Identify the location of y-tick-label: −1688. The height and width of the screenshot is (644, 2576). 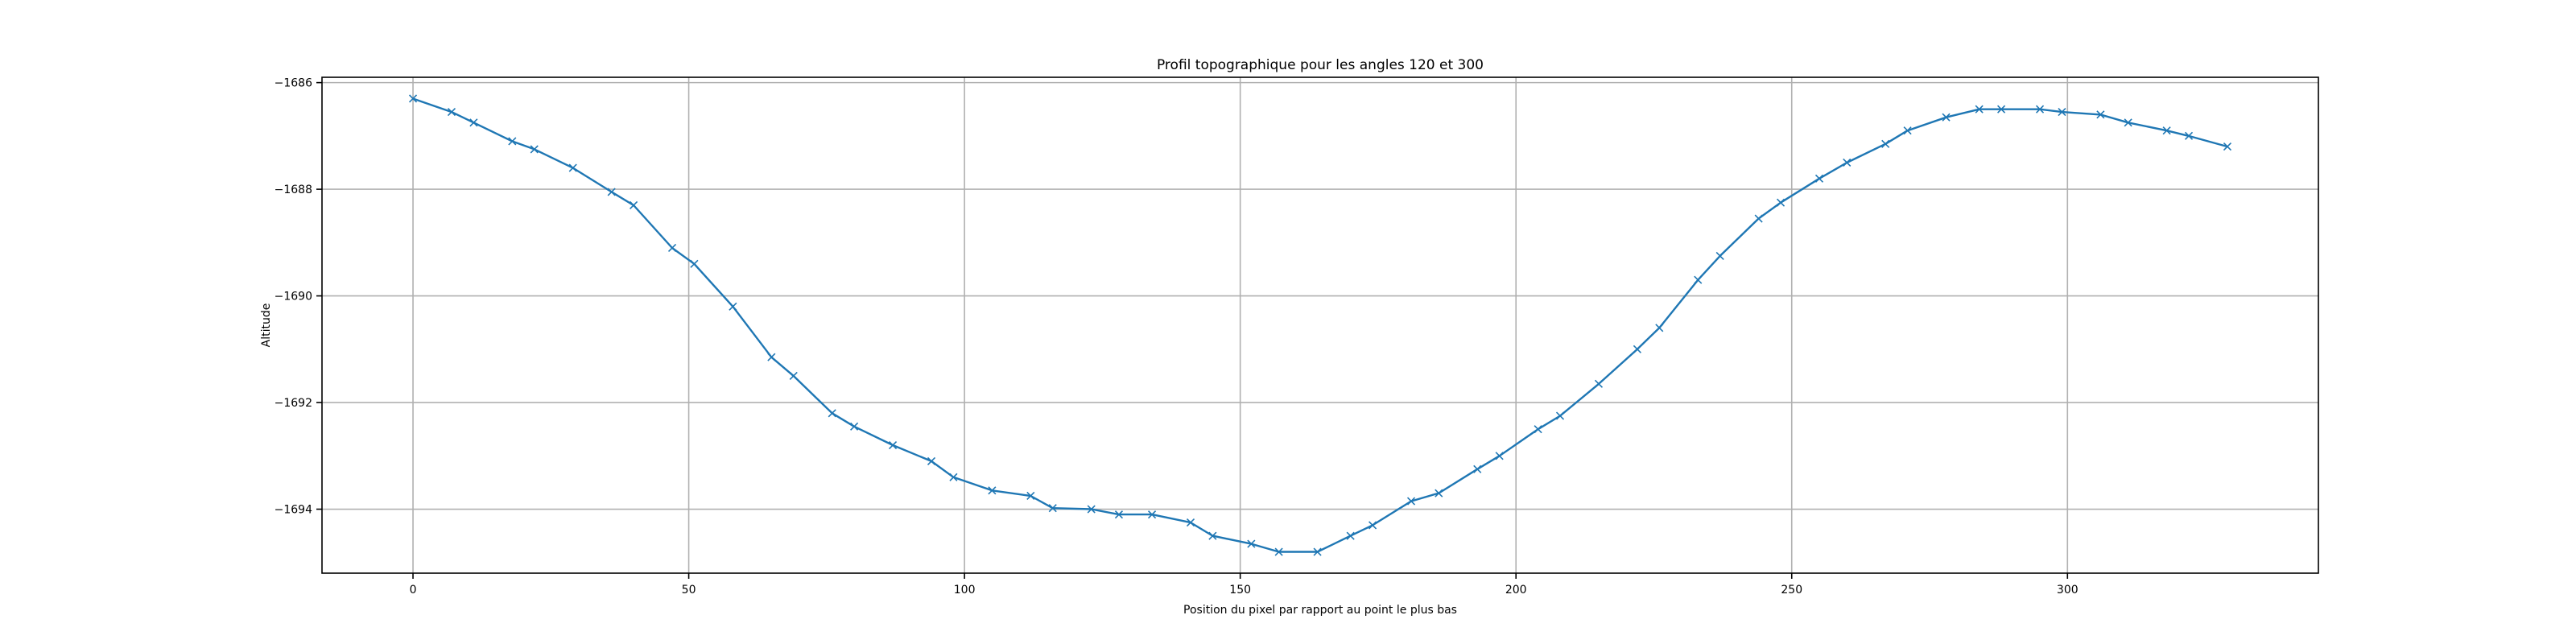
(293, 190).